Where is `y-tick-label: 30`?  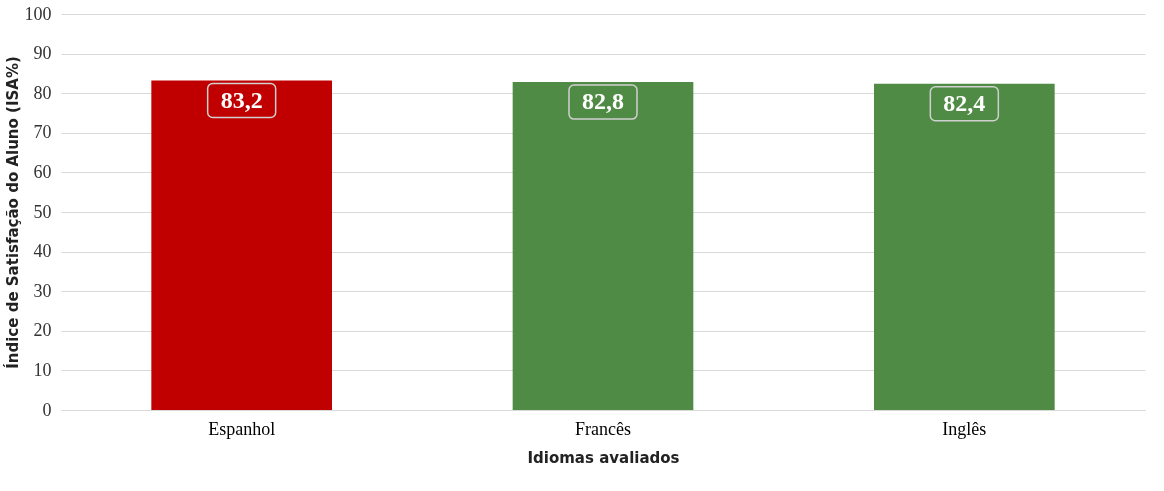 y-tick-label: 30 is located at coordinates (42, 290).